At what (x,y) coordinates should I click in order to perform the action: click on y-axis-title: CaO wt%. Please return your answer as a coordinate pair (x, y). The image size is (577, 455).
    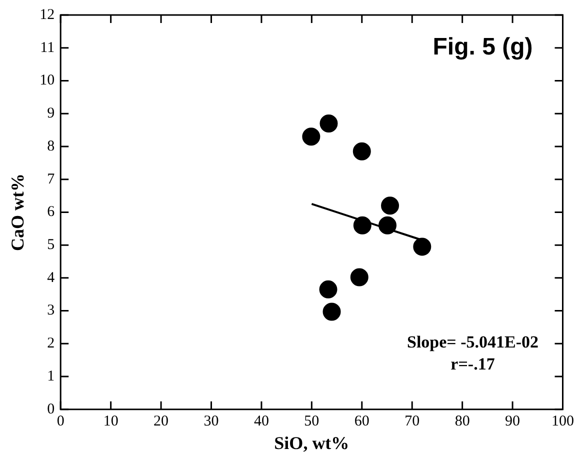
    Looking at the image, I should click on (17, 212).